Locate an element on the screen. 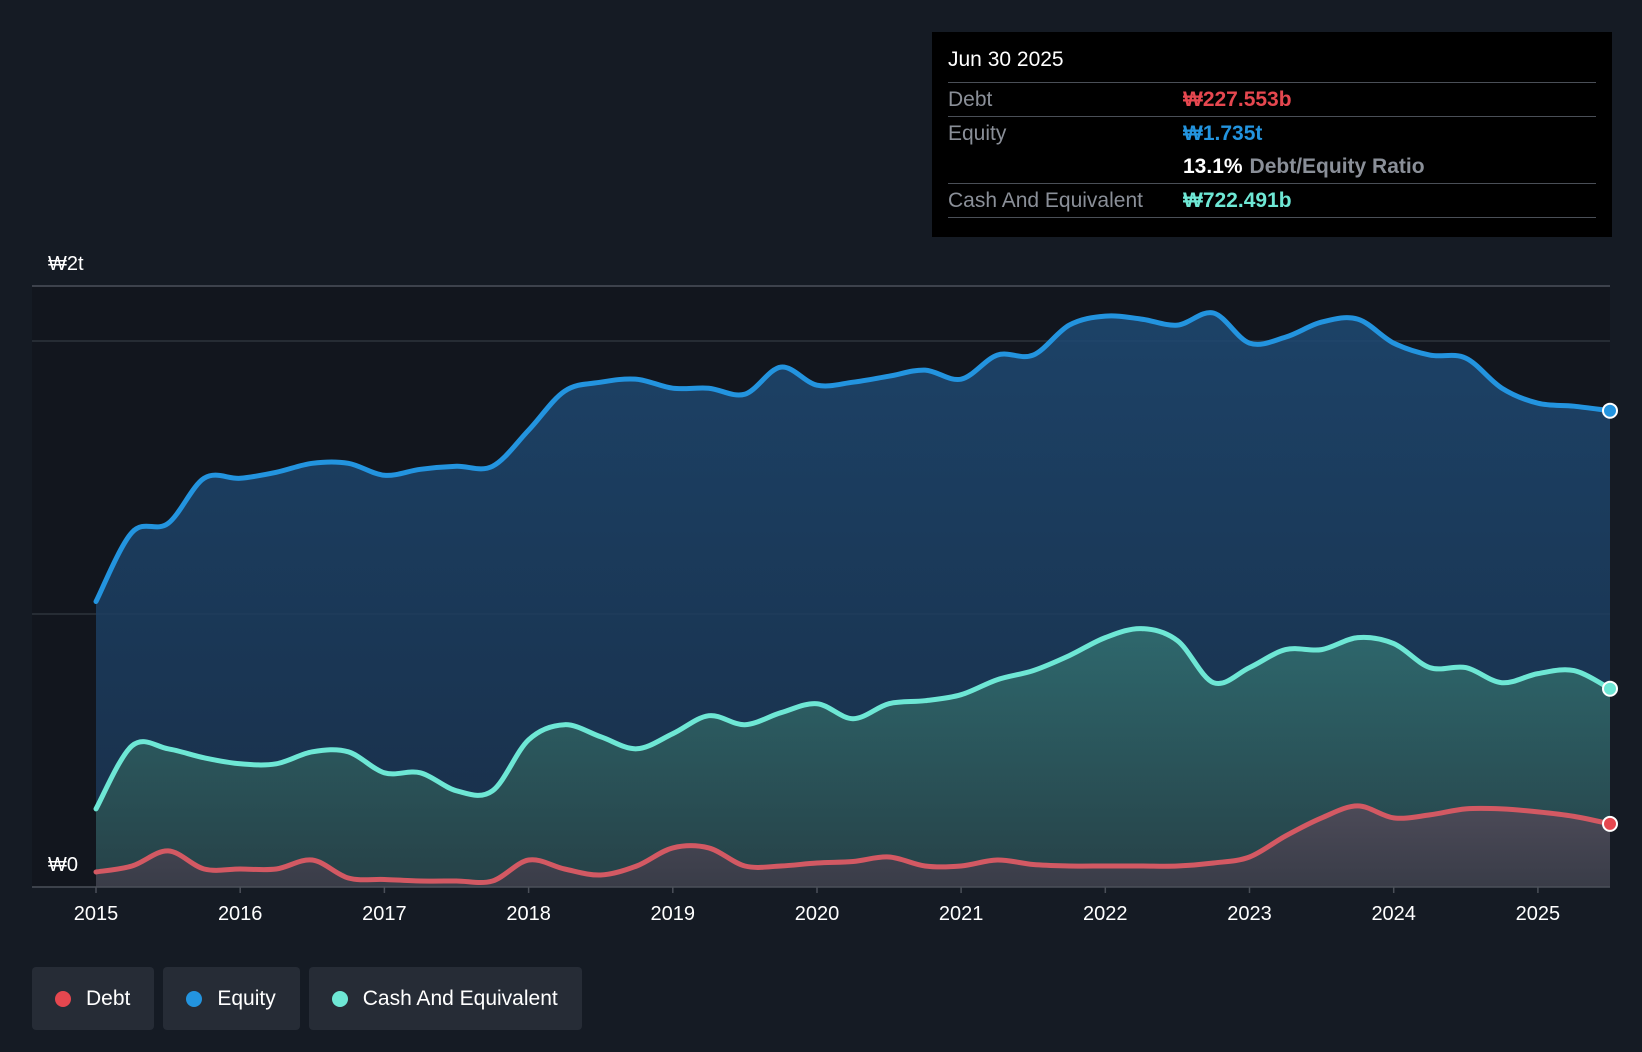 This screenshot has height=1052, width=1642. x-tick-label-2022: 2022 is located at coordinates (1105, 914).